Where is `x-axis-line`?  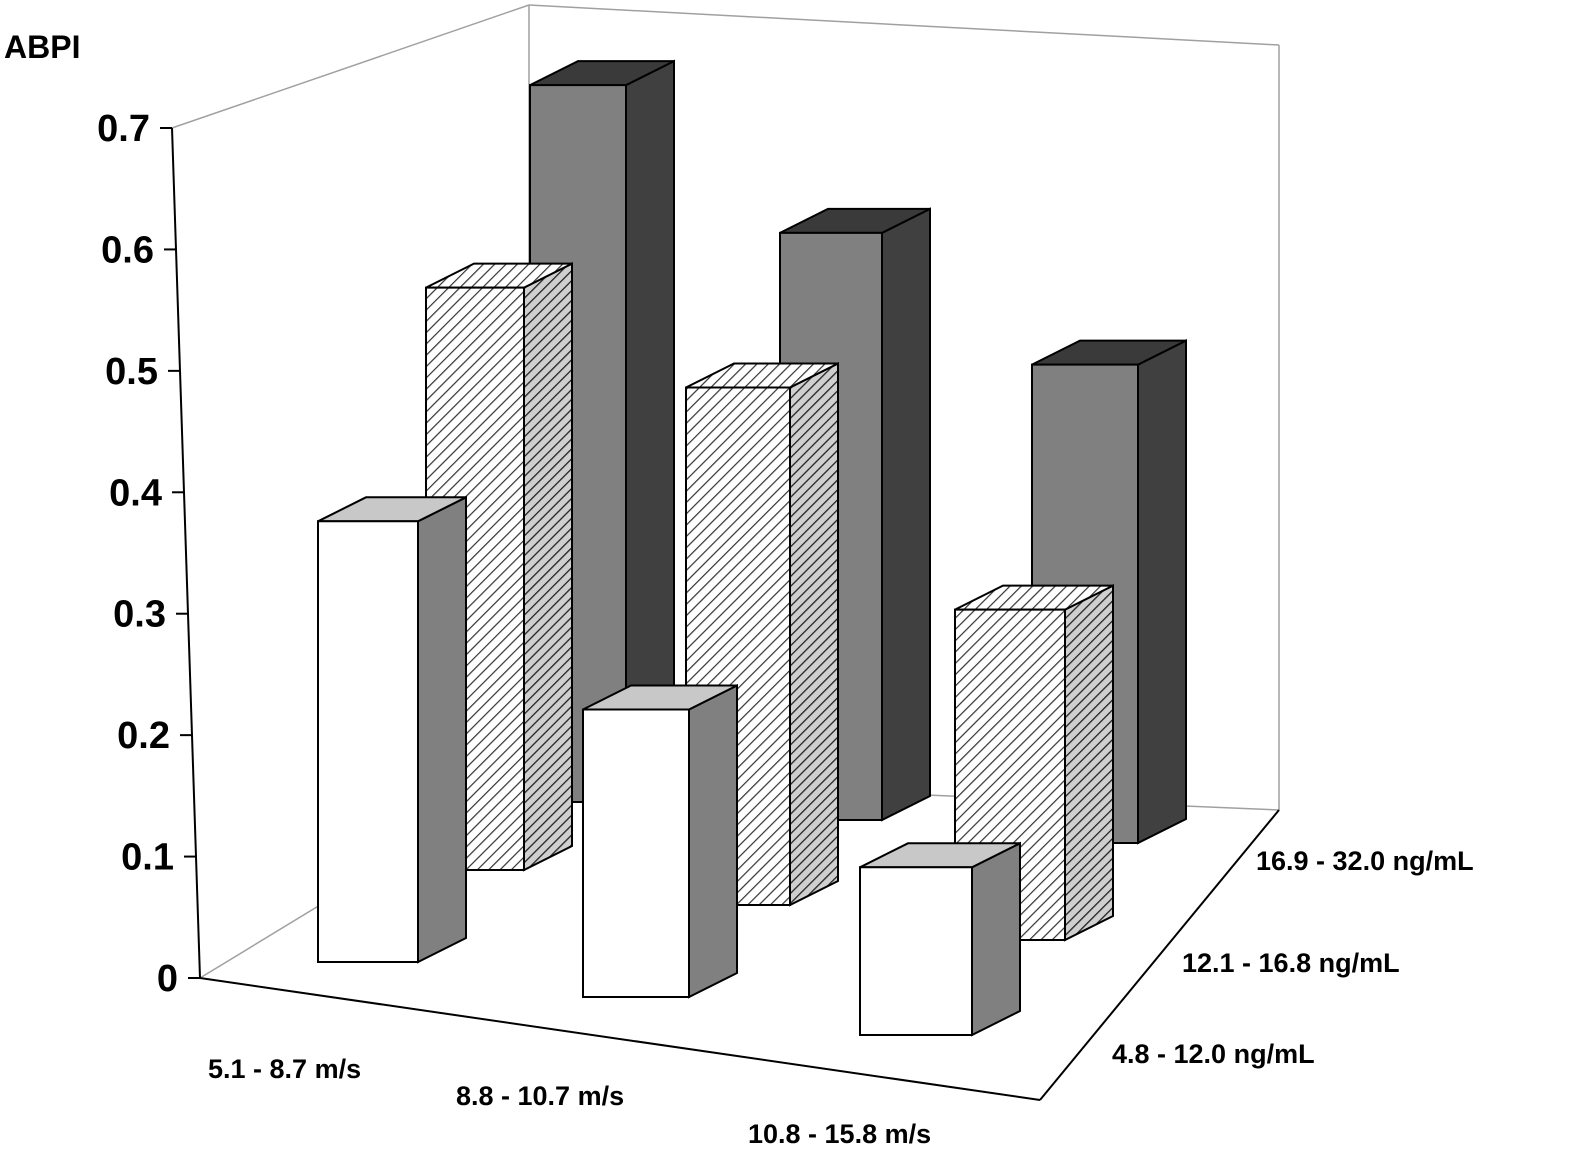 x-axis-line is located at coordinates (620, 1039).